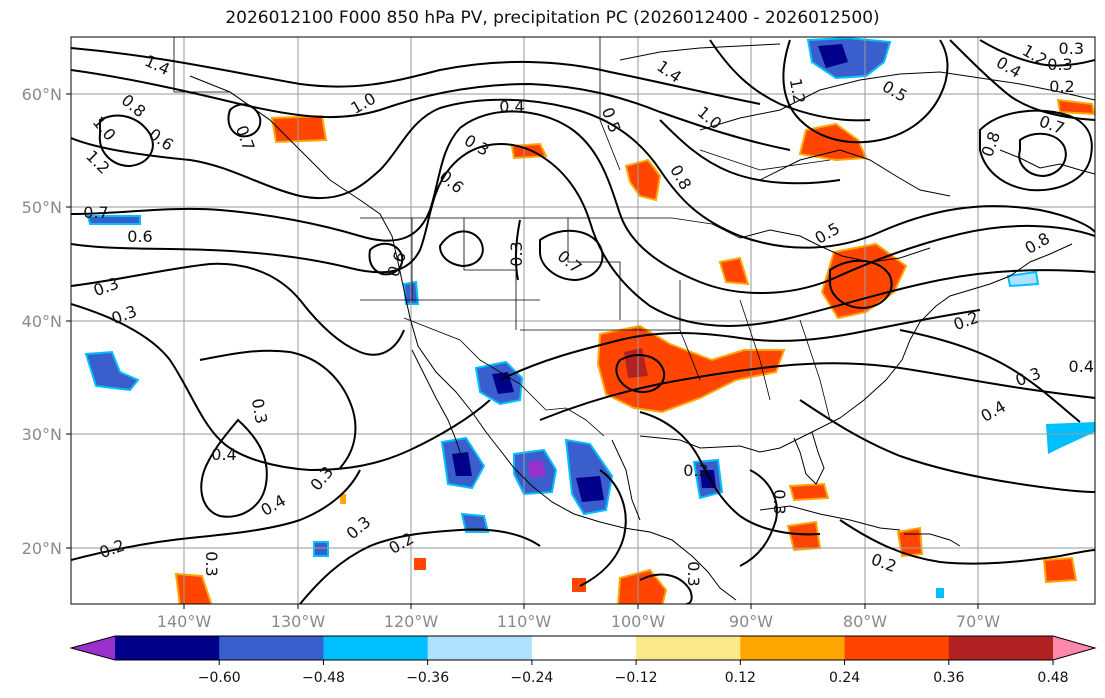 This screenshot has height=698, width=1105. I want to click on lon-label: 90°W, so click(751, 621).